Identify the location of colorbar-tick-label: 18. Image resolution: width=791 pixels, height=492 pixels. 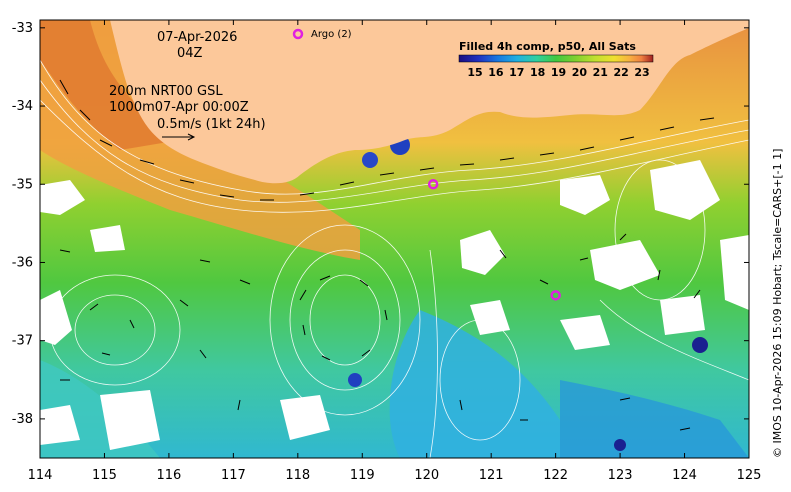
(537, 72).